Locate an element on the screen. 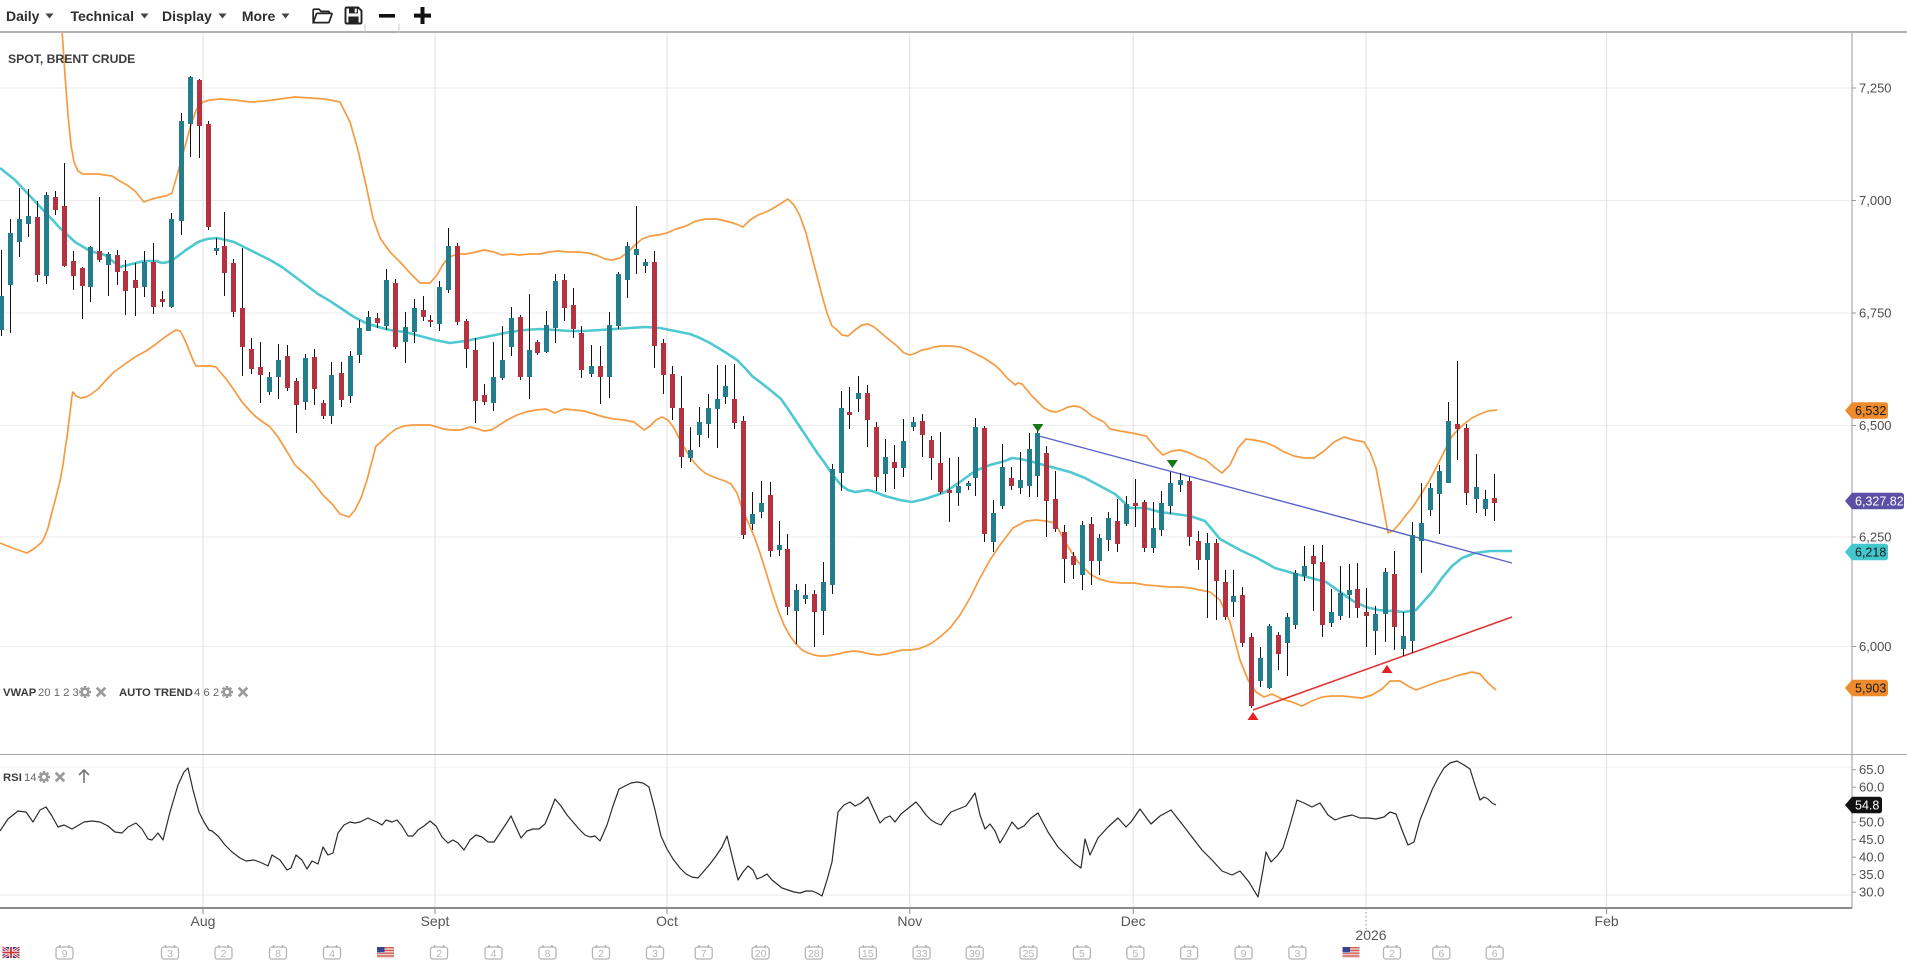  svg-text: Dec is located at coordinates (1133, 921).